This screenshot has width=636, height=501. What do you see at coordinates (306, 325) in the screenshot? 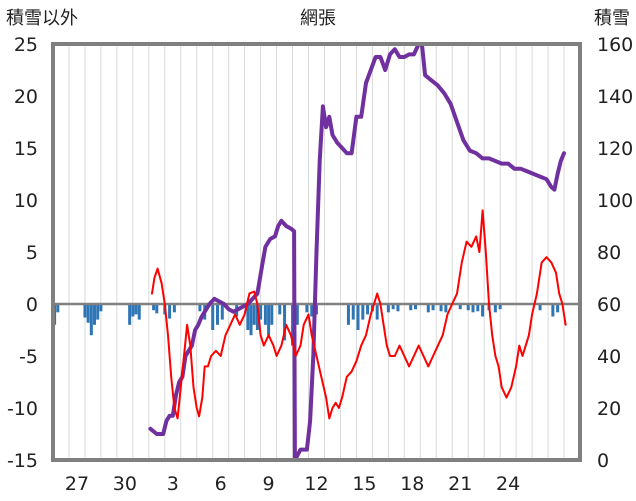
I see `precipitation-bars` at bounding box center [306, 325].